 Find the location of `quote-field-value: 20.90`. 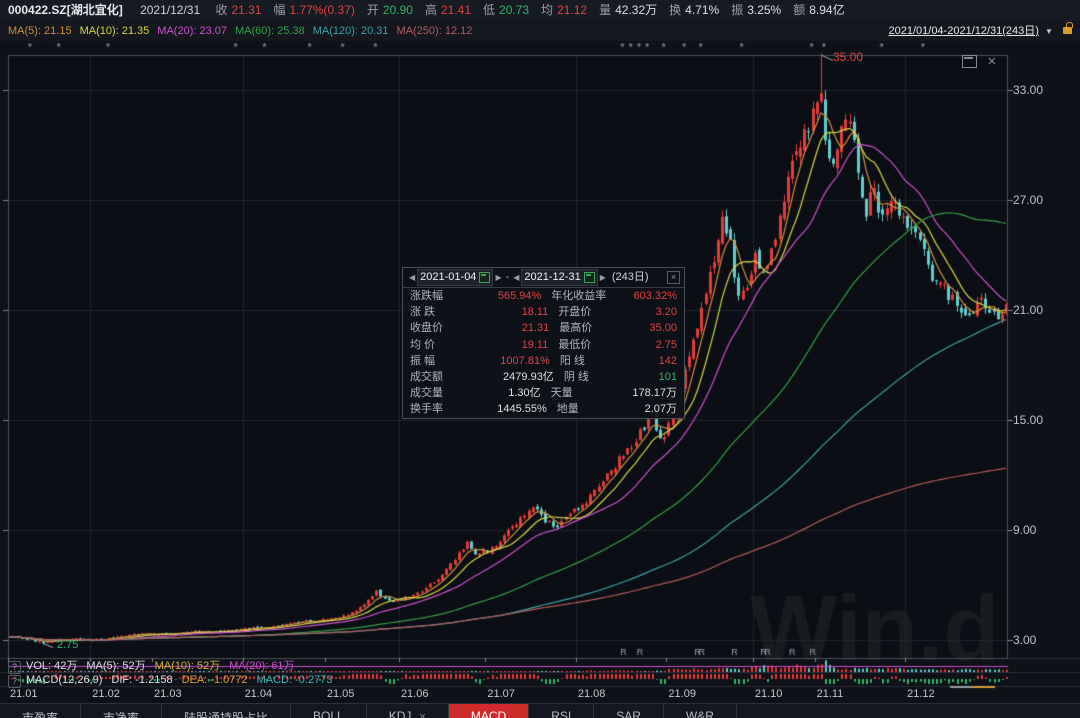

quote-field-value: 20.90 is located at coordinates (397, 10).